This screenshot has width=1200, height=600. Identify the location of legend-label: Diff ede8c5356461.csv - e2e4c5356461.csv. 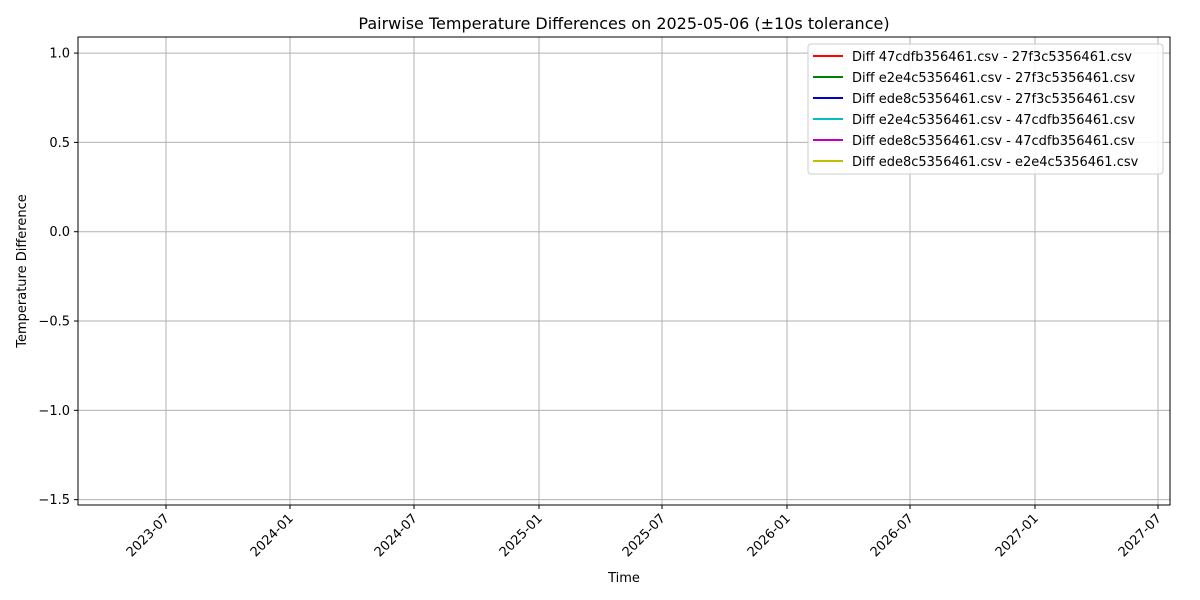
(995, 162).